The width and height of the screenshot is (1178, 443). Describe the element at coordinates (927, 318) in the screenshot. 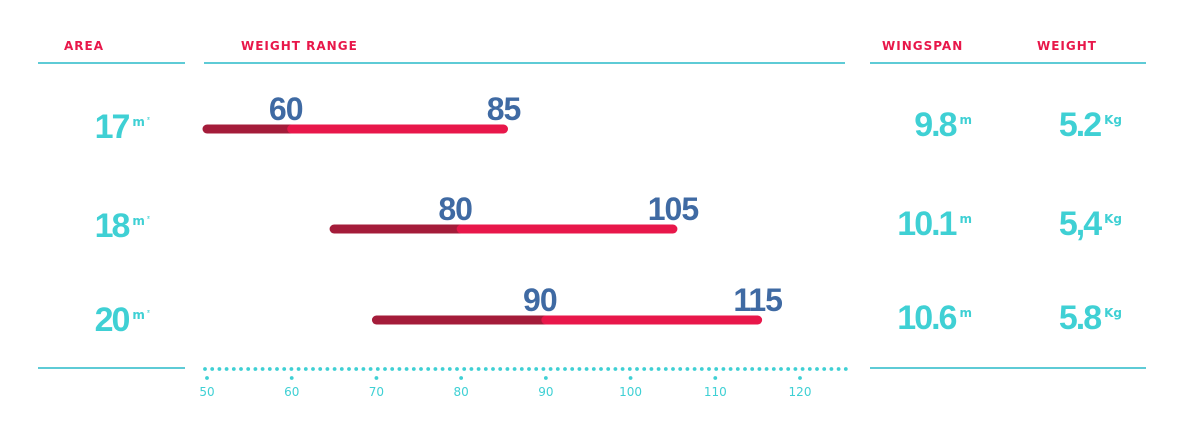

I see `wingspan-value: 10.6` at that location.